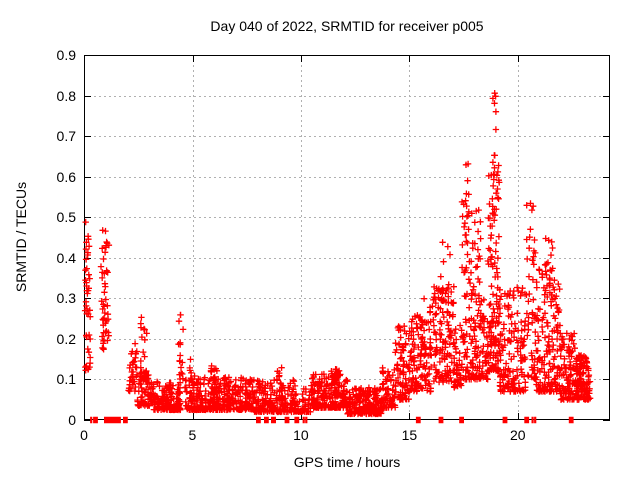 This screenshot has width=640, height=480. I want to click on y-tick-label: 0.1, so click(66, 379).